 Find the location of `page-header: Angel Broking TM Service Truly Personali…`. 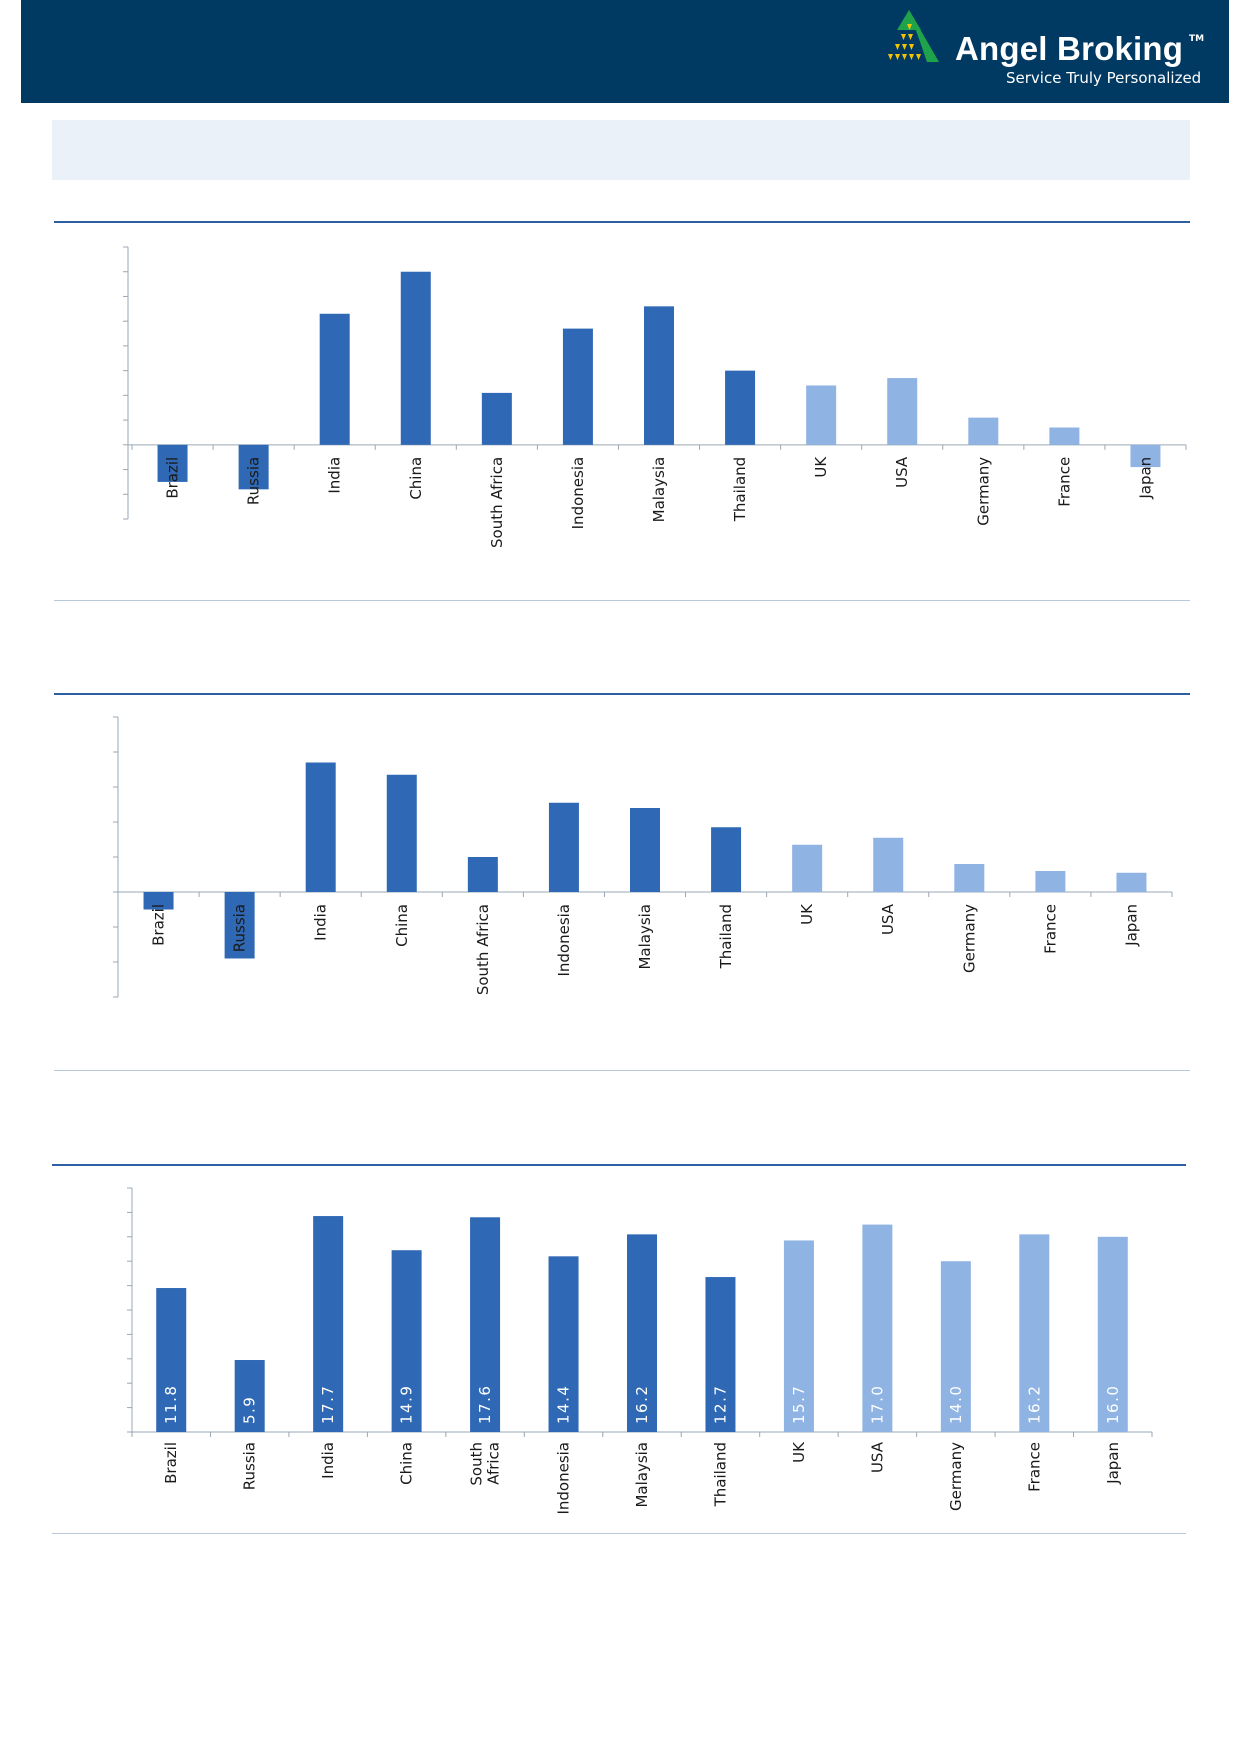

page-header: Angel Broking TM Service Truly Personali… is located at coordinates (625, 51).